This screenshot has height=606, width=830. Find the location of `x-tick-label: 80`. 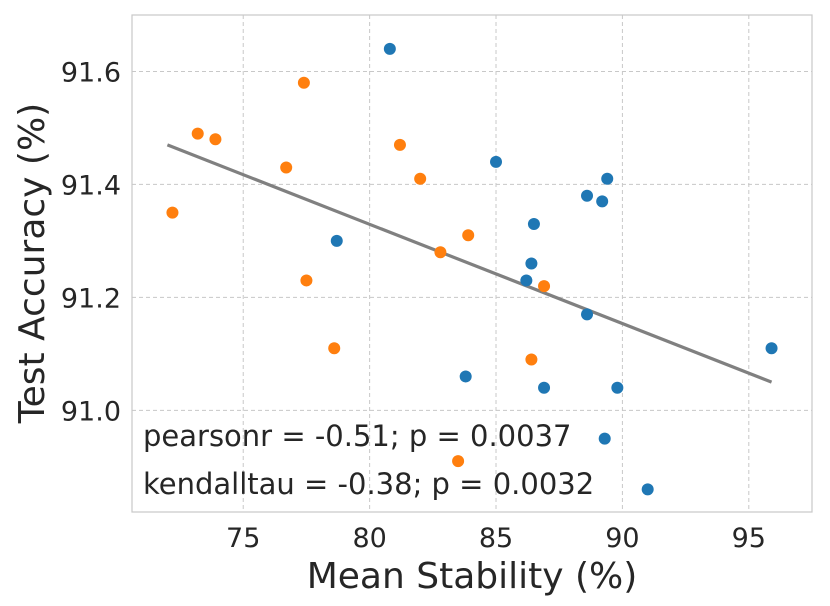

x-tick-label: 80 is located at coordinates (369, 538).